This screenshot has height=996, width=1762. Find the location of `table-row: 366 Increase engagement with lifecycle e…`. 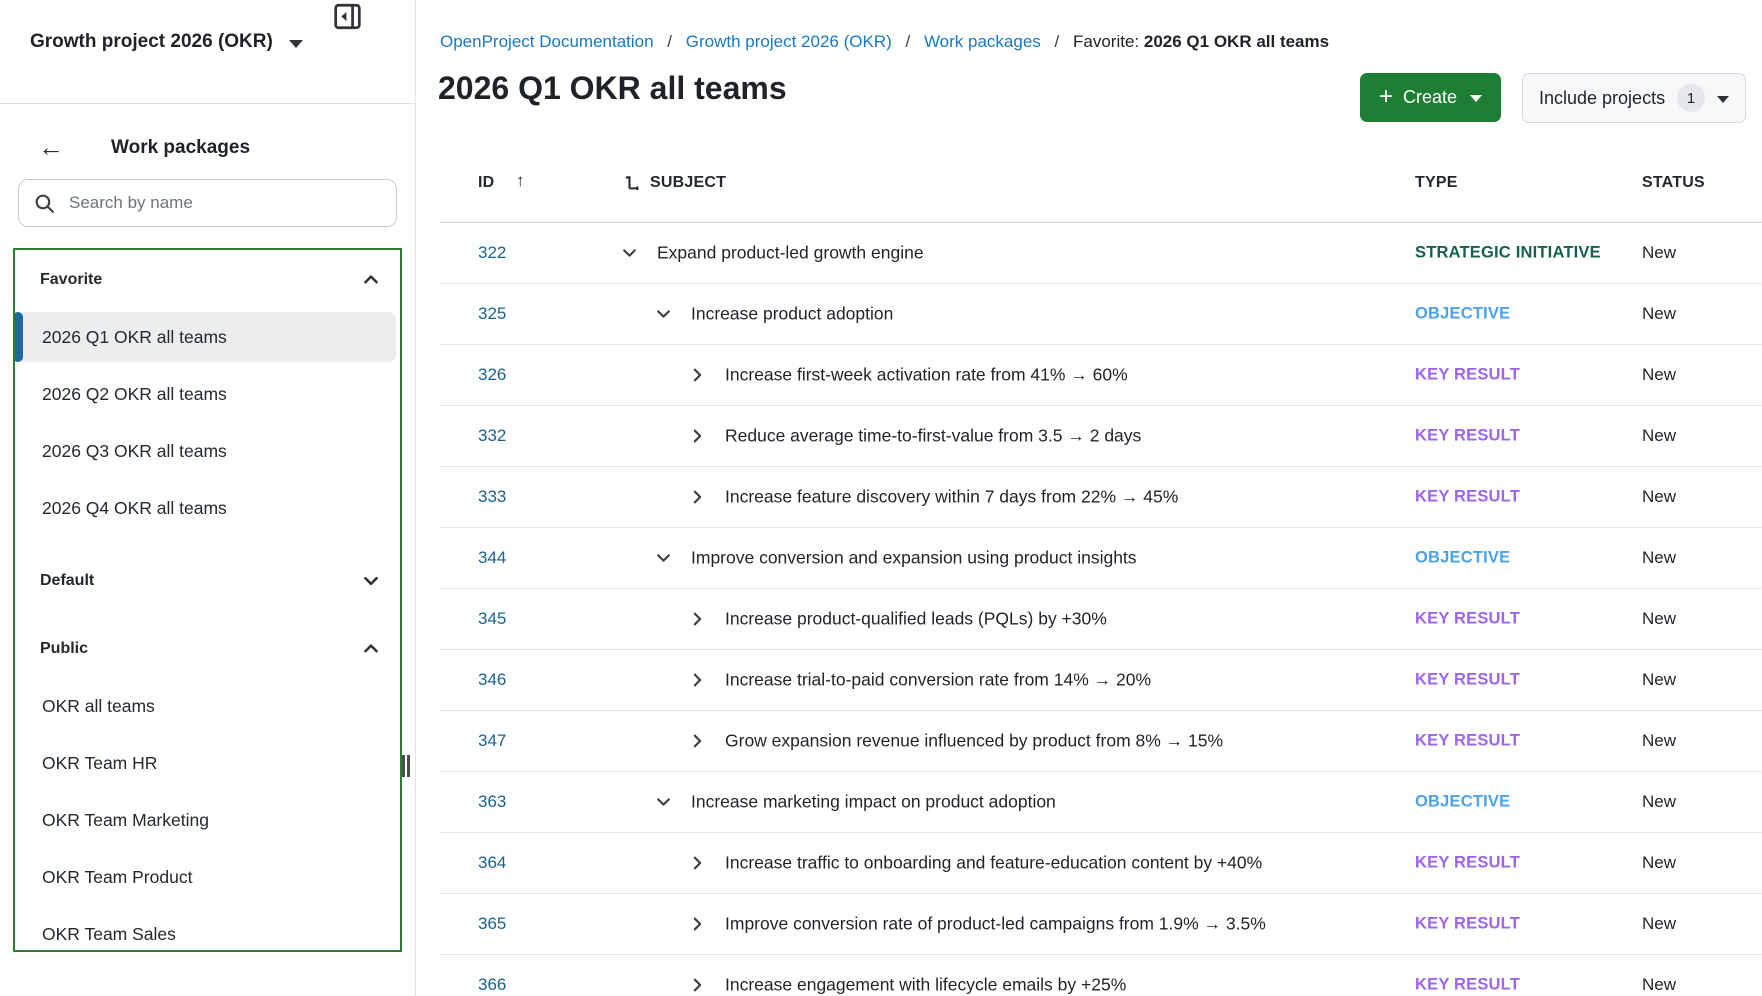

table-row: 366 Increase engagement with lifecycle e… is located at coordinates (1101, 975).